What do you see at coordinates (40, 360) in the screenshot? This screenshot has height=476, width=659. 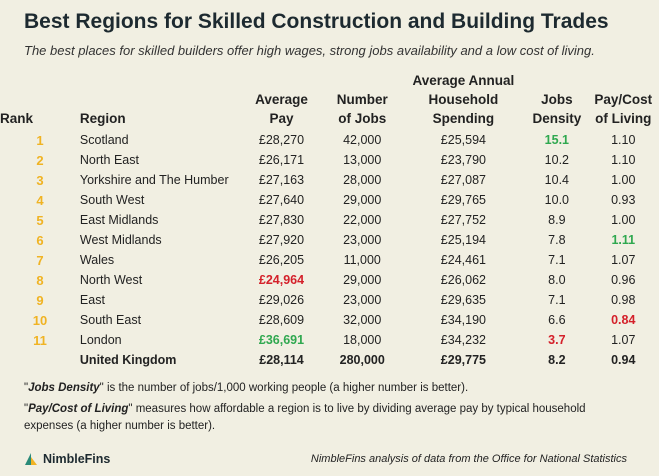 I see `total-rank-cell` at bounding box center [40, 360].